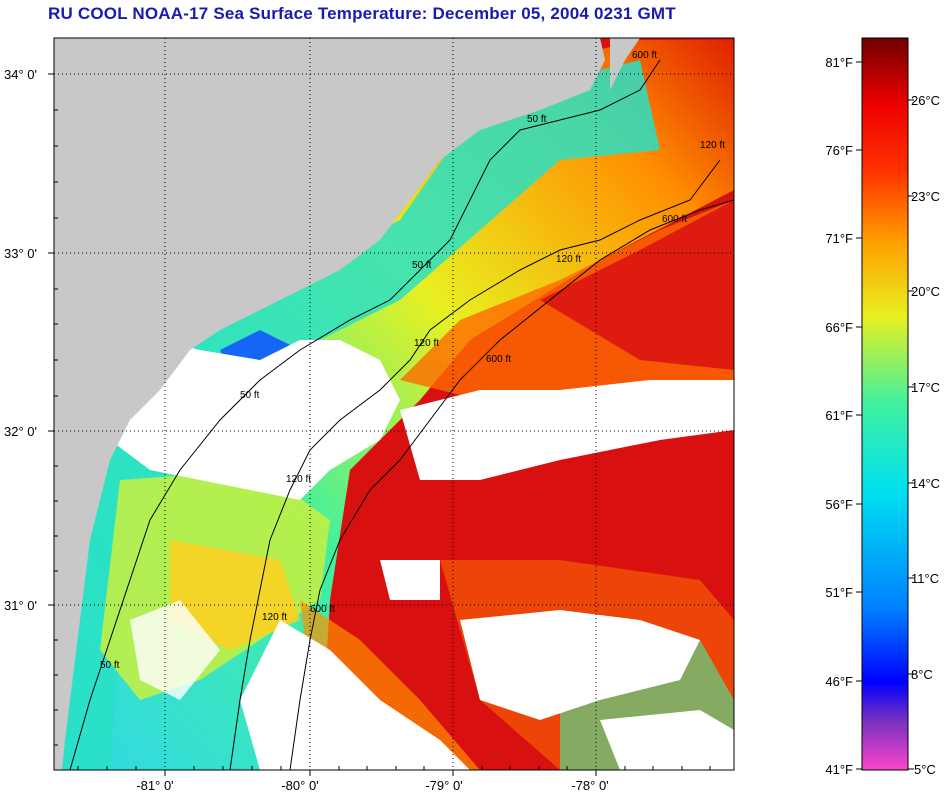 This screenshot has width=952, height=793. I want to click on color-bar-label-f: 66°F, so click(839, 327).